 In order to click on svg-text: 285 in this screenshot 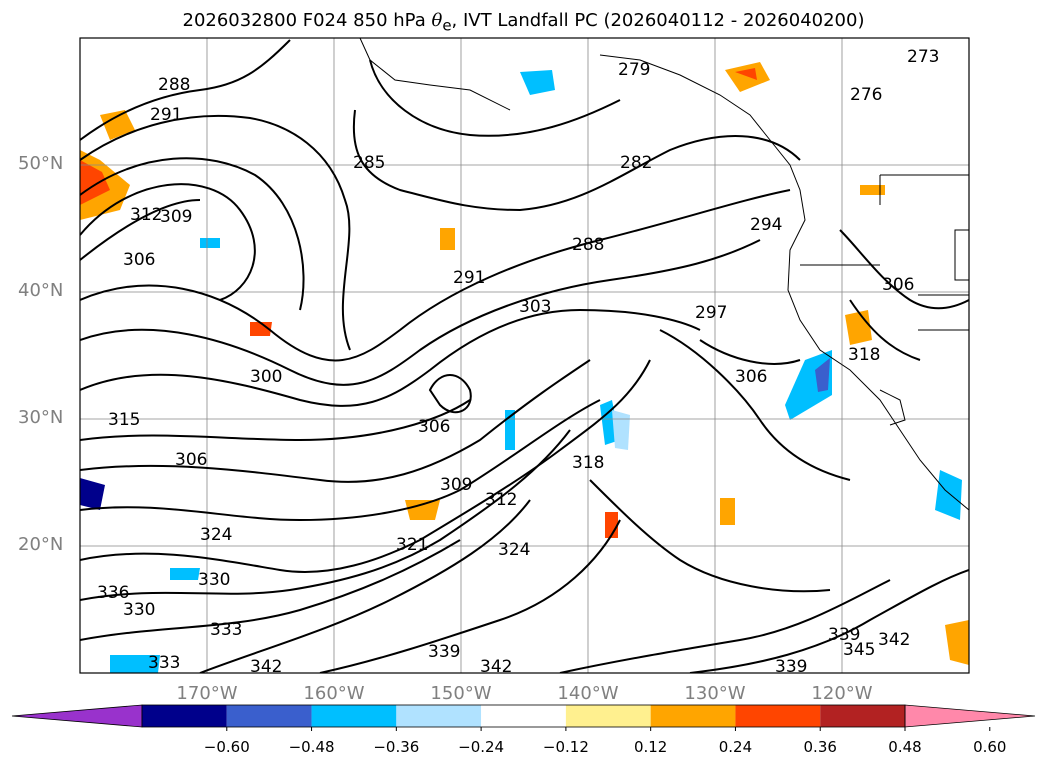, I will do `click(369, 163)`.